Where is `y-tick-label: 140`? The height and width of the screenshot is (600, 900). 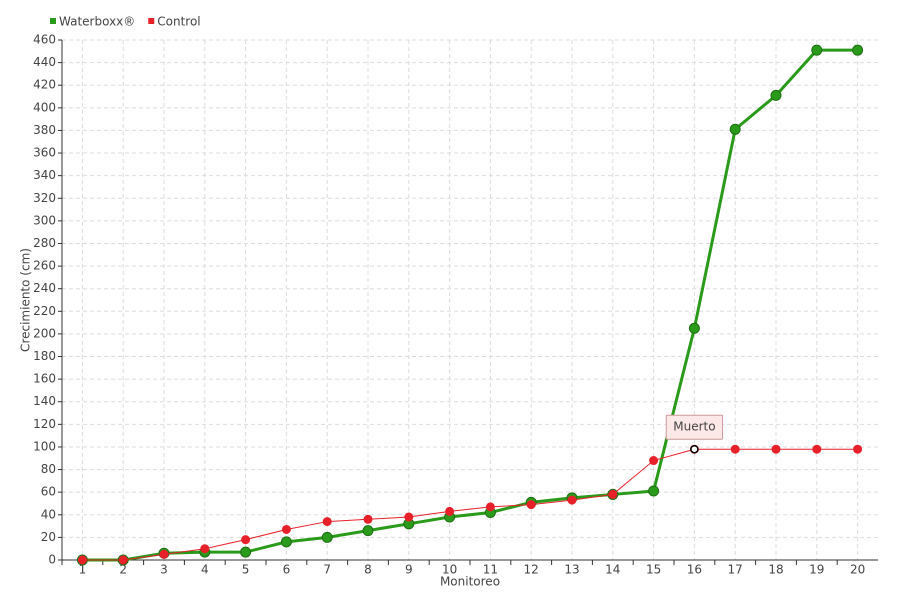
y-tick-label: 140 is located at coordinates (44, 401).